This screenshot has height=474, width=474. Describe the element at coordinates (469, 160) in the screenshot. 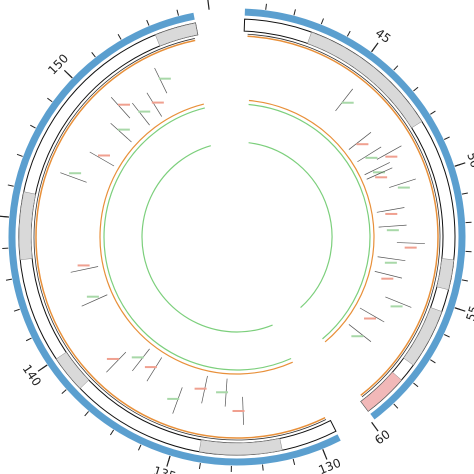

I see `tick-label: 50` at that location.